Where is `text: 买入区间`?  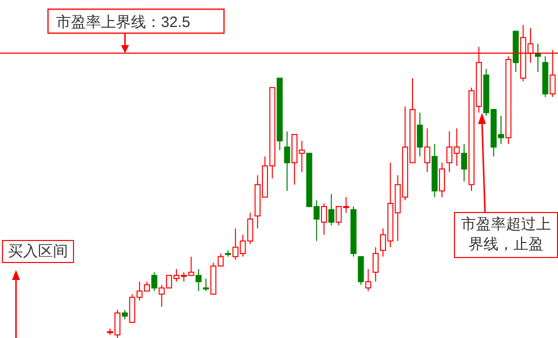 text: 买入区间 is located at coordinates (38, 251).